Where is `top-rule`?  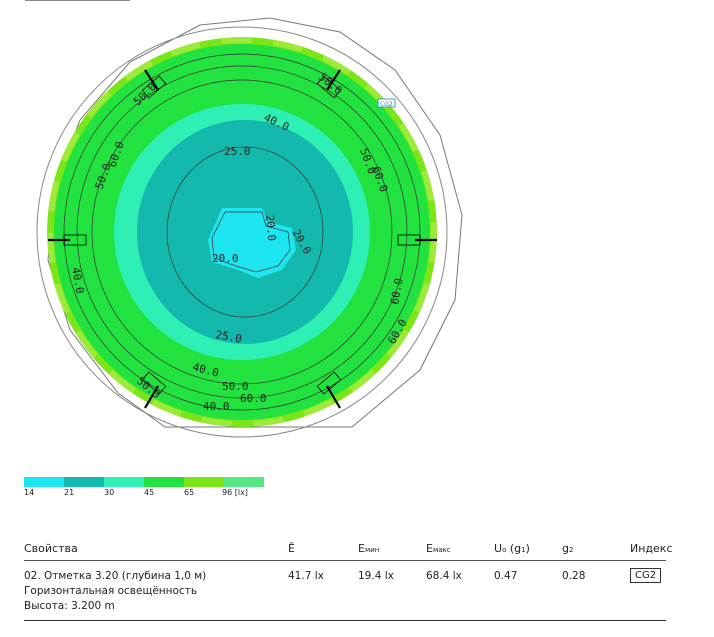 top-rule is located at coordinates (77, 0).